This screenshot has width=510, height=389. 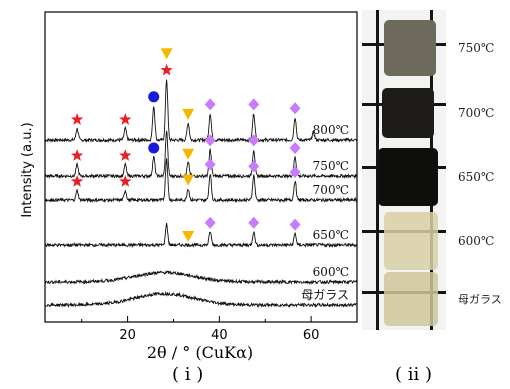 I want to click on grid-line-vertical, so click(x=377, y=170).